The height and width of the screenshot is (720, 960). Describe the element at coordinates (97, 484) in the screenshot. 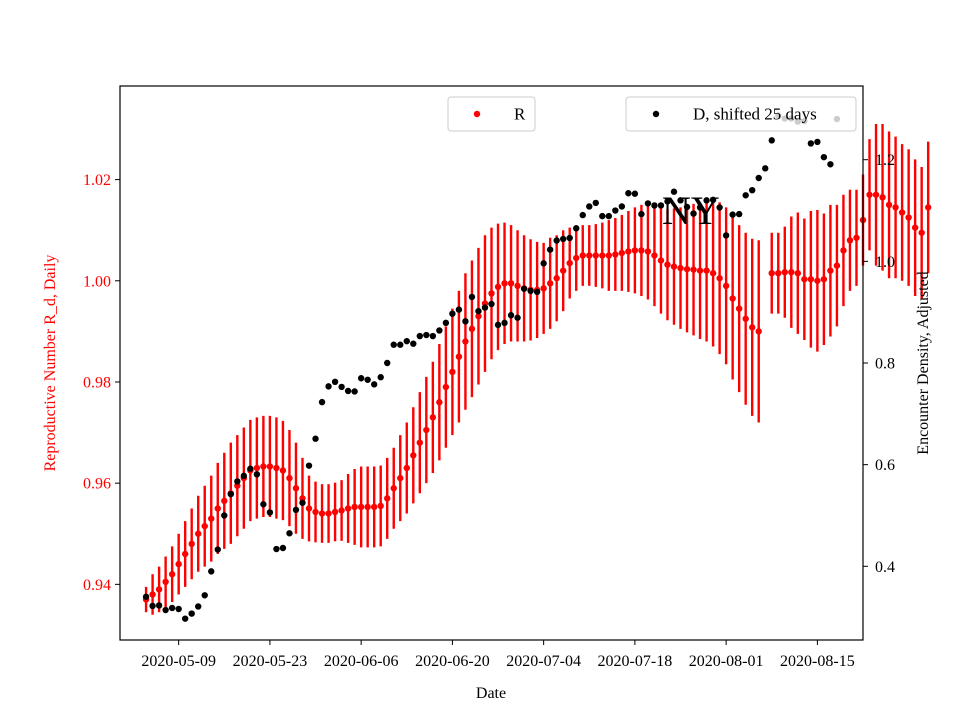

I see `y-left-tick-label: 0.96` at that location.